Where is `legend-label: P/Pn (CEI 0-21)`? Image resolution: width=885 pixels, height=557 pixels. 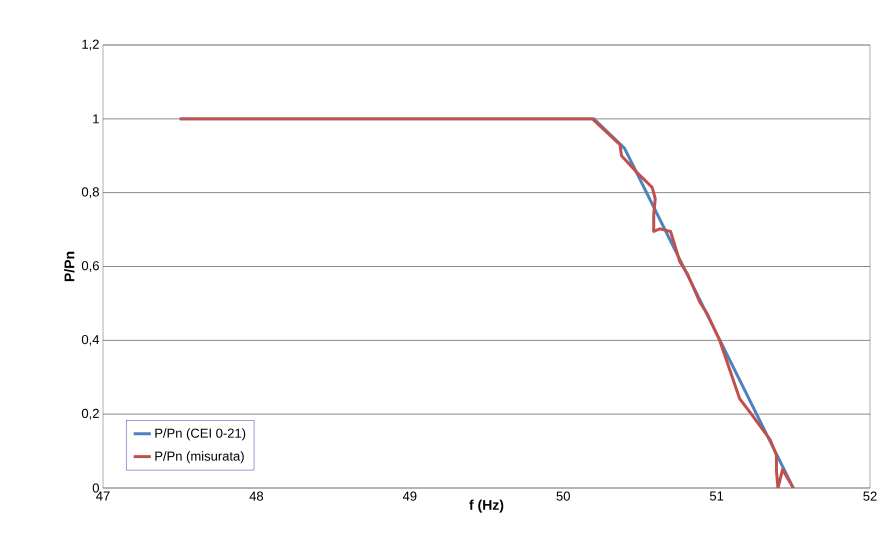 legend-label: P/Pn (CEI 0-21) is located at coordinates (200, 434).